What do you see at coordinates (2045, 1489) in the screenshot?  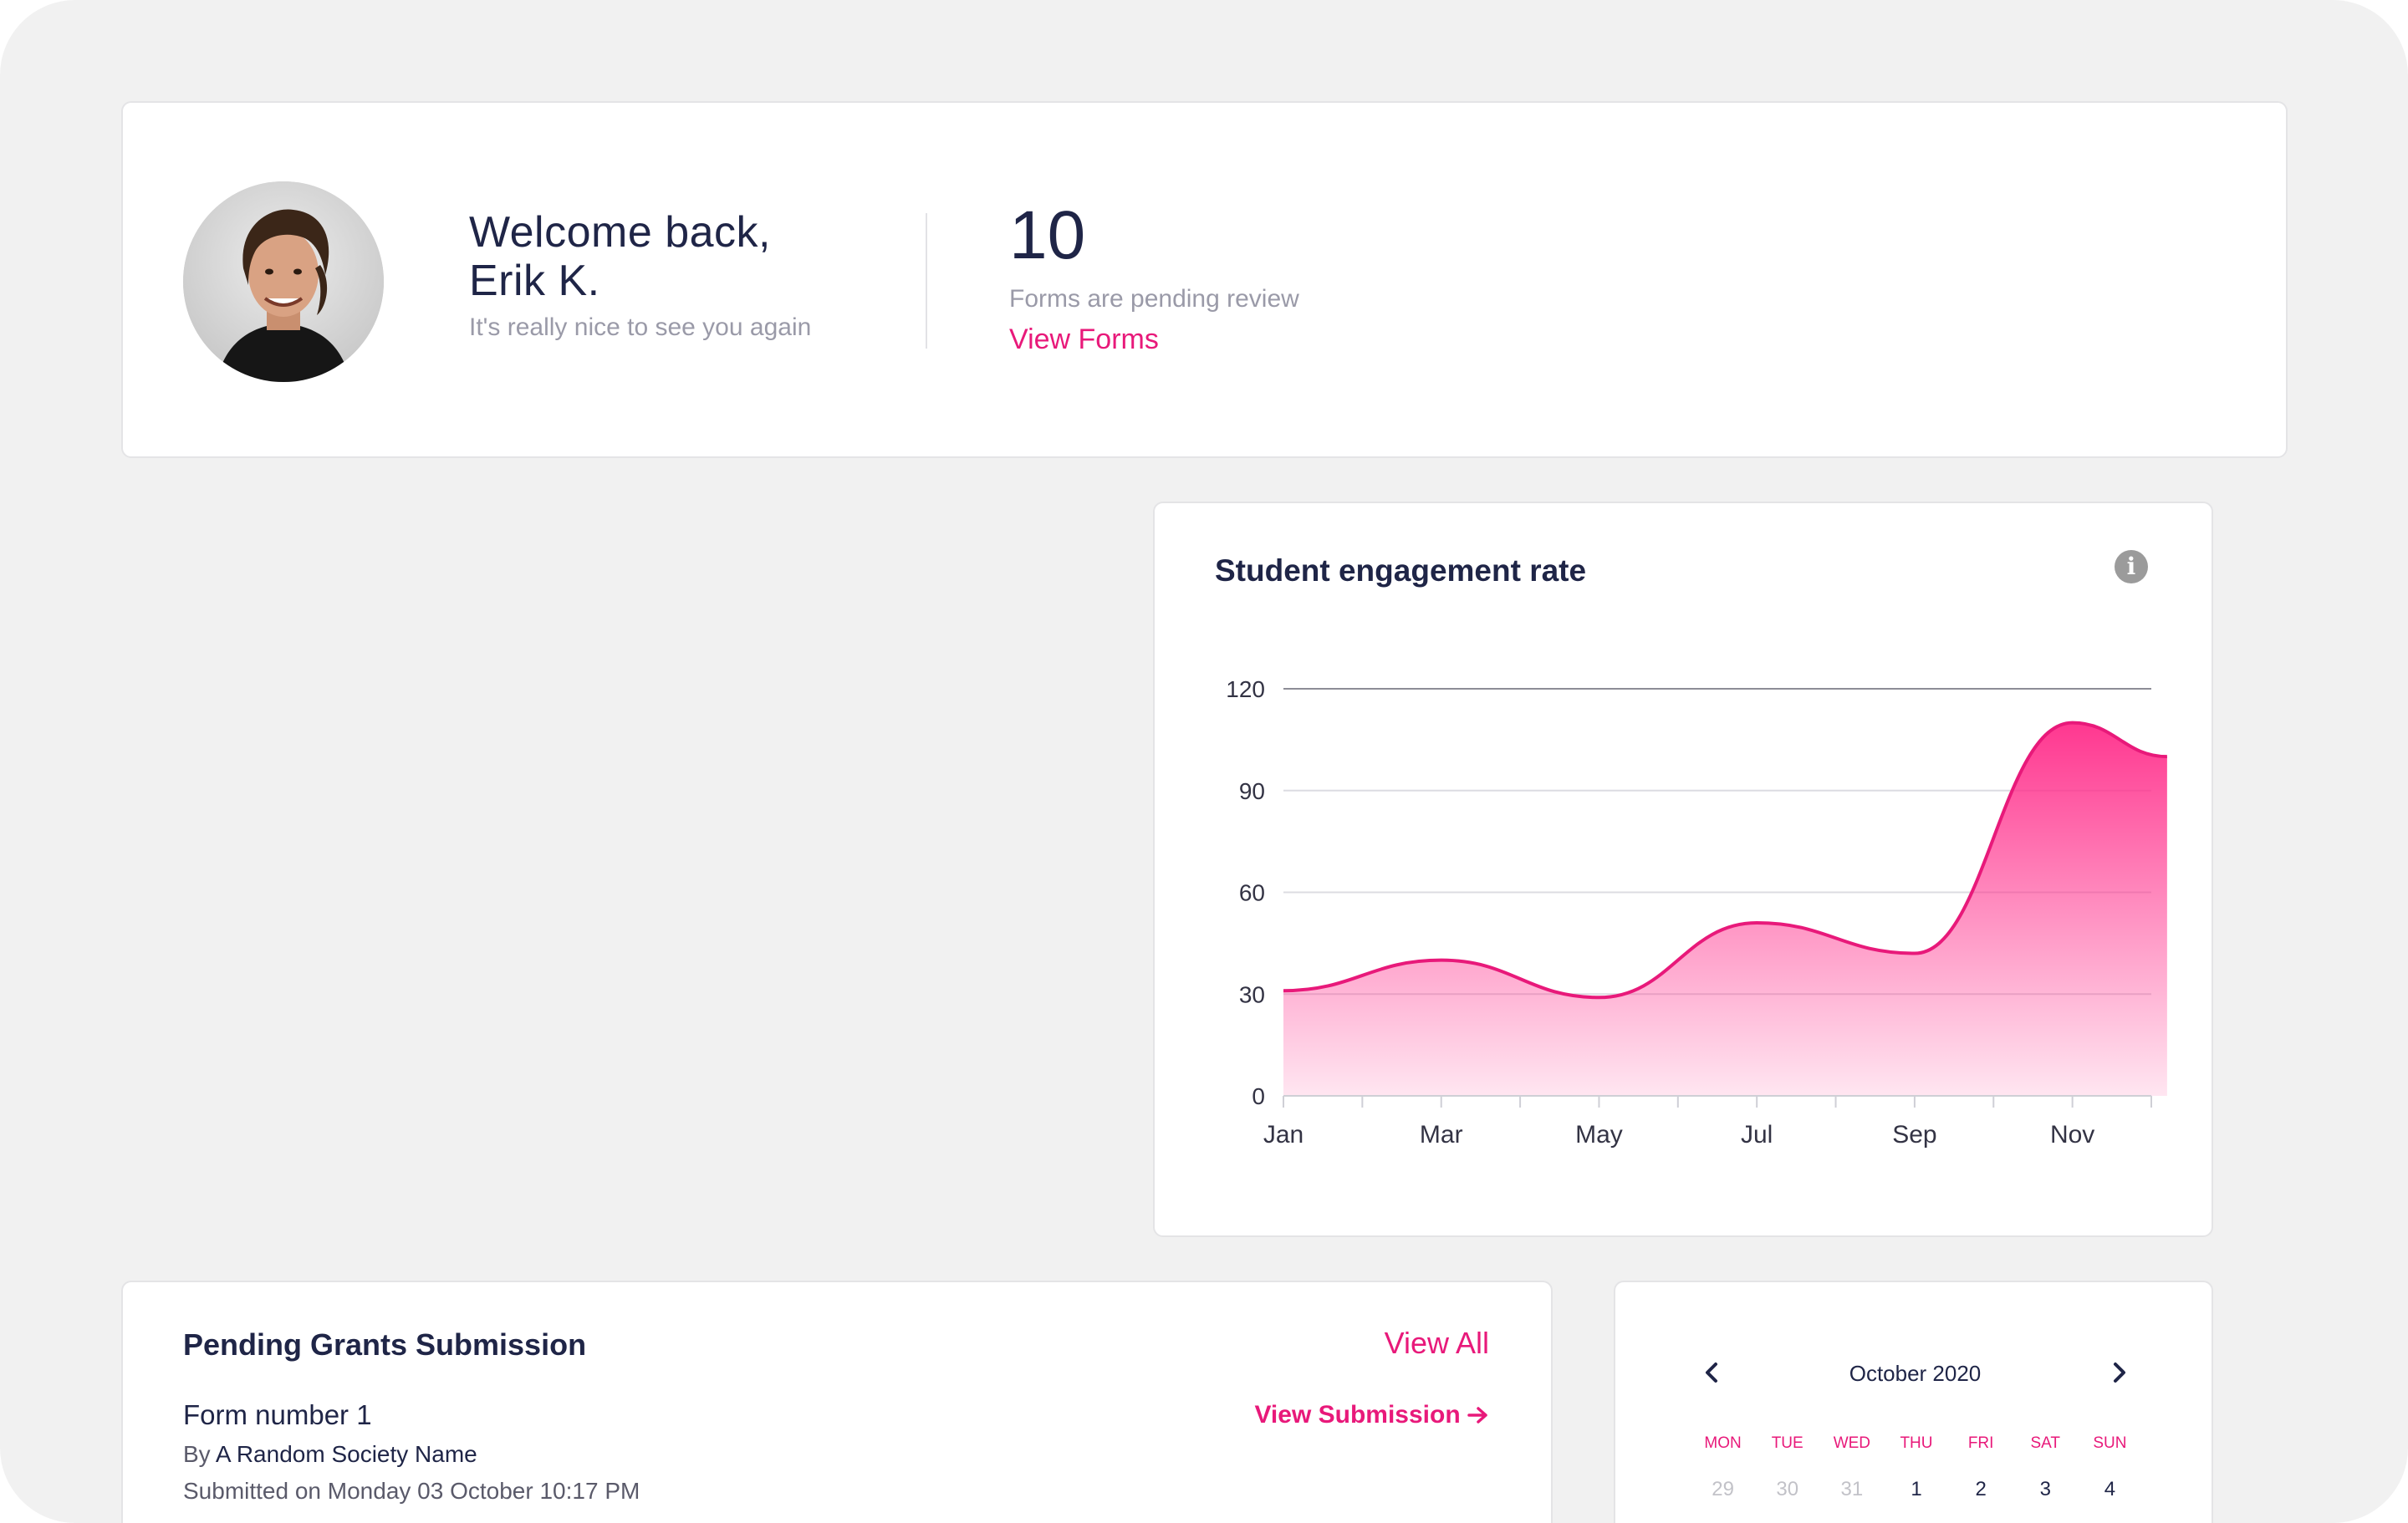 I see `calendar-day: 3` at bounding box center [2045, 1489].